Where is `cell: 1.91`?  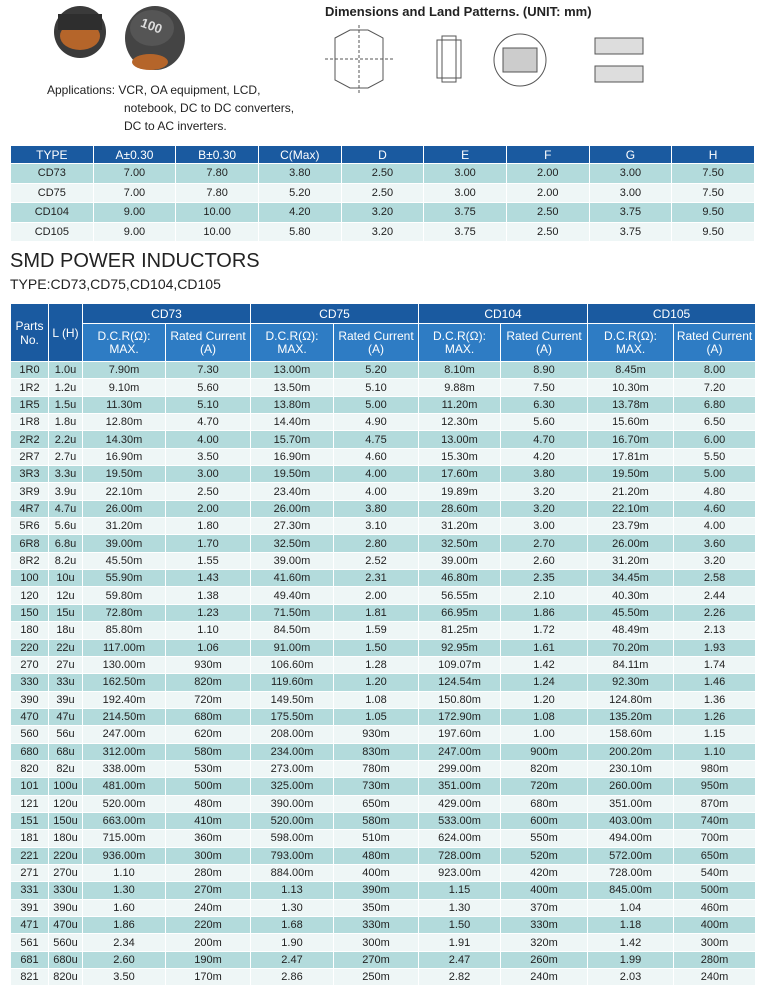
cell: 1.91 is located at coordinates (459, 942).